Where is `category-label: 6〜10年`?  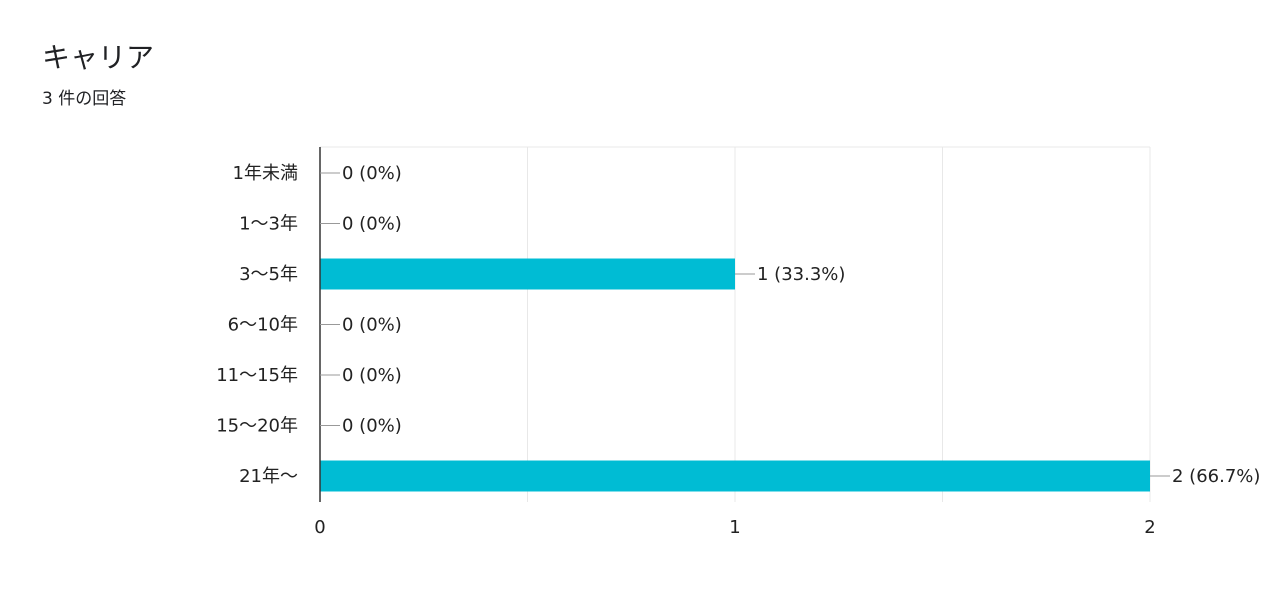 category-label: 6〜10年 is located at coordinates (263, 325).